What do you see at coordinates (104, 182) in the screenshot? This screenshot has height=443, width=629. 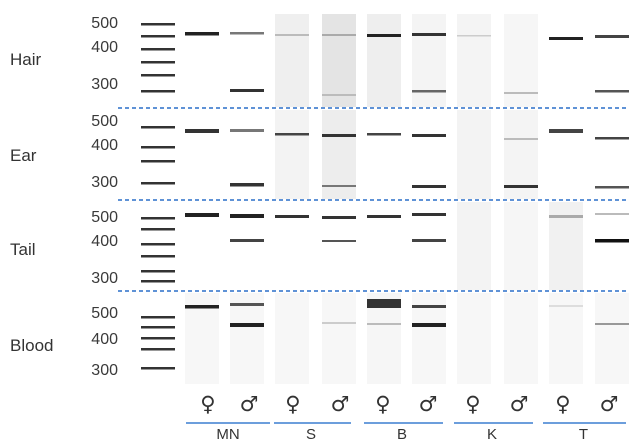 I see `size-label-ear-300: 300` at bounding box center [104, 182].